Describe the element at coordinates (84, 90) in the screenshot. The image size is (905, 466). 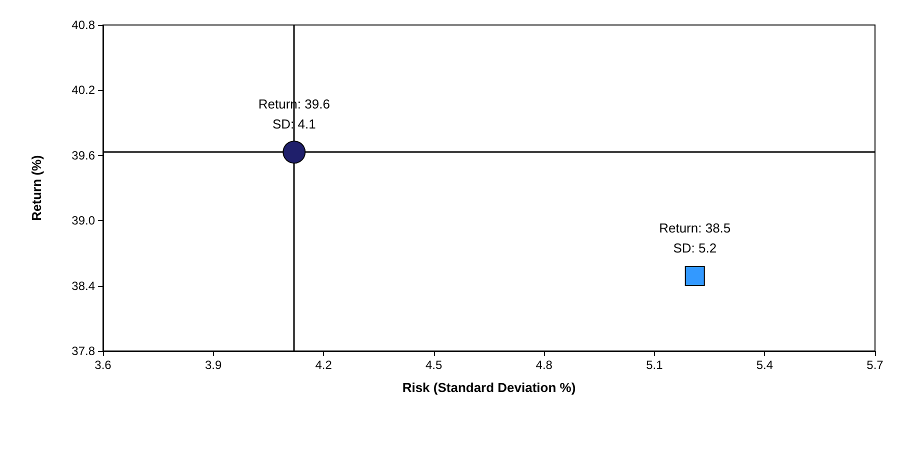
I see `y-tick-label: 40.2` at that location.